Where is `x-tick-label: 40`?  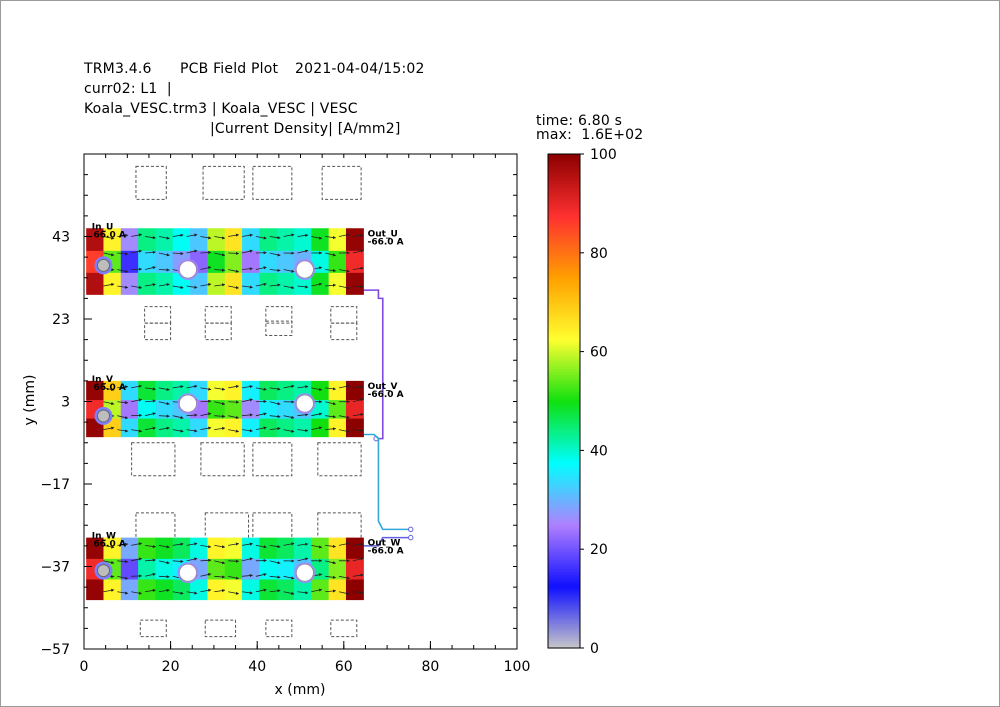 x-tick-label: 40 is located at coordinates (257, 667).